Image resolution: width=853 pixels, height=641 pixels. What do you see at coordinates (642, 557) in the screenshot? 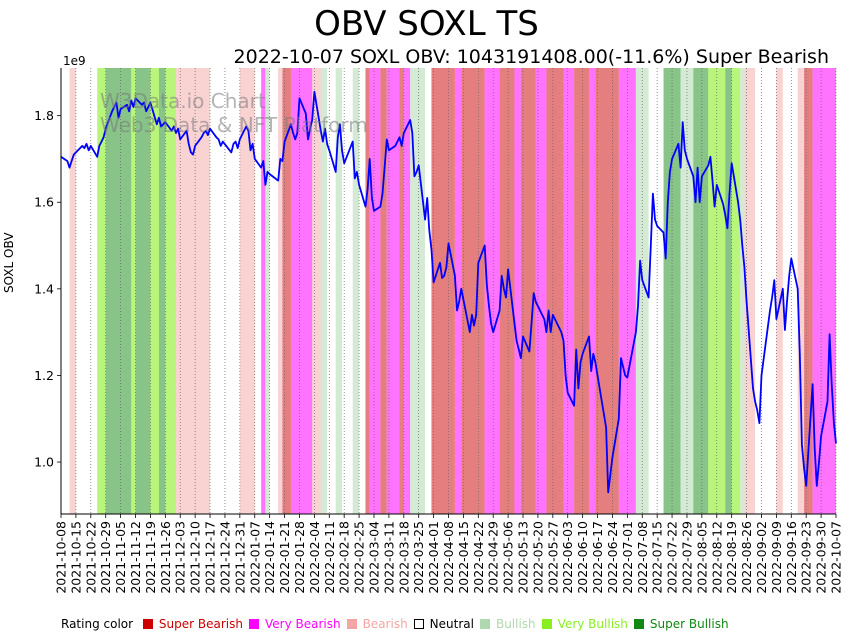
I see `x-tick-label: 2022-07-08` at bounding box center [642, 557].